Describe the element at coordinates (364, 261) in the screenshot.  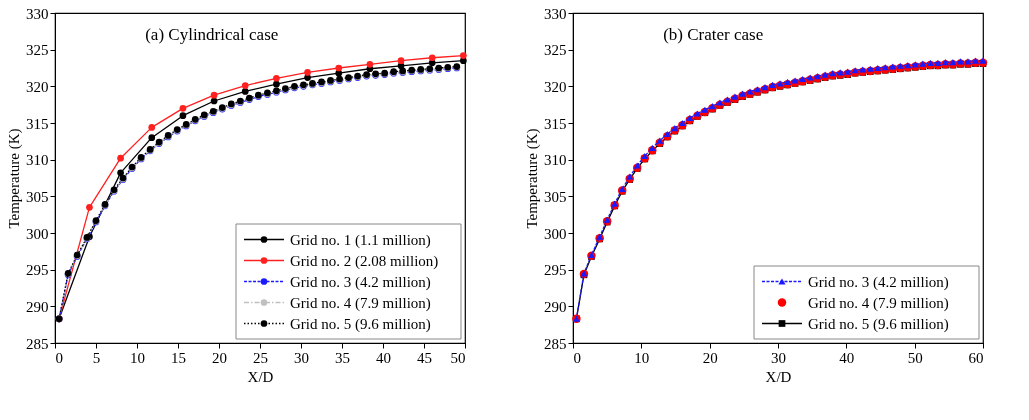
I see `legend-label: Grid no. 2 (2.08 million)` at that location.